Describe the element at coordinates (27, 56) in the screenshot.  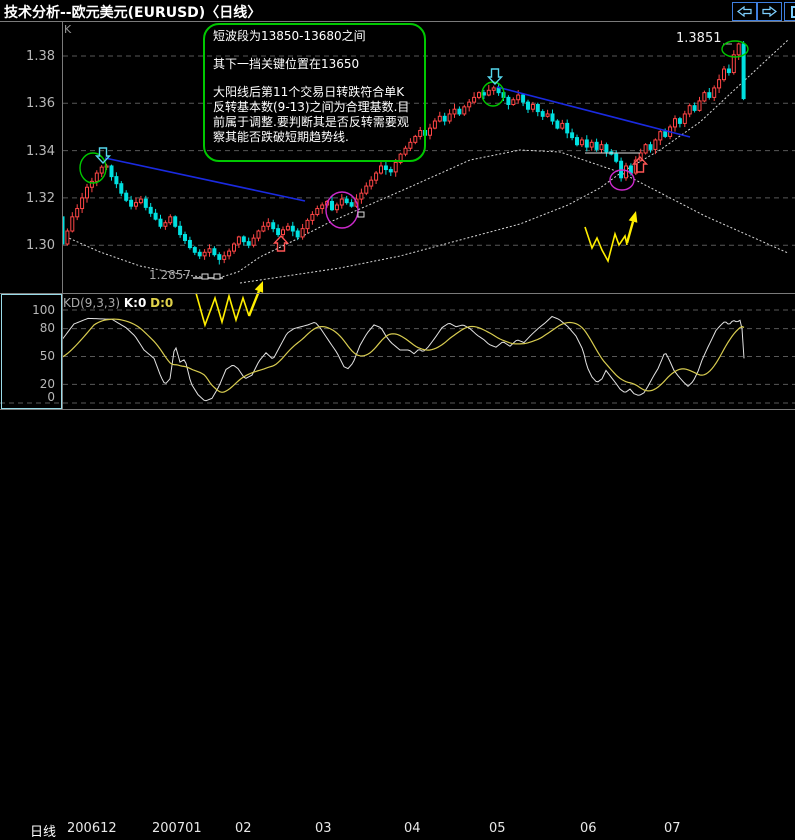
I see `price-tick: 1.38` at that location.